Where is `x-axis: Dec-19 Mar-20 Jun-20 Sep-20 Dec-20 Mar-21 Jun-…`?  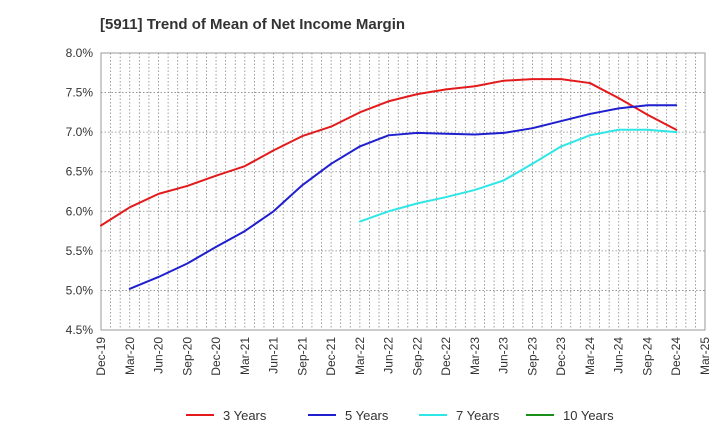 x-axis: Dec-19 Mar-20 Jun-20 Sep-20 Dec-20 Mar-21 Jun-… is located at coordinates (403, 356).